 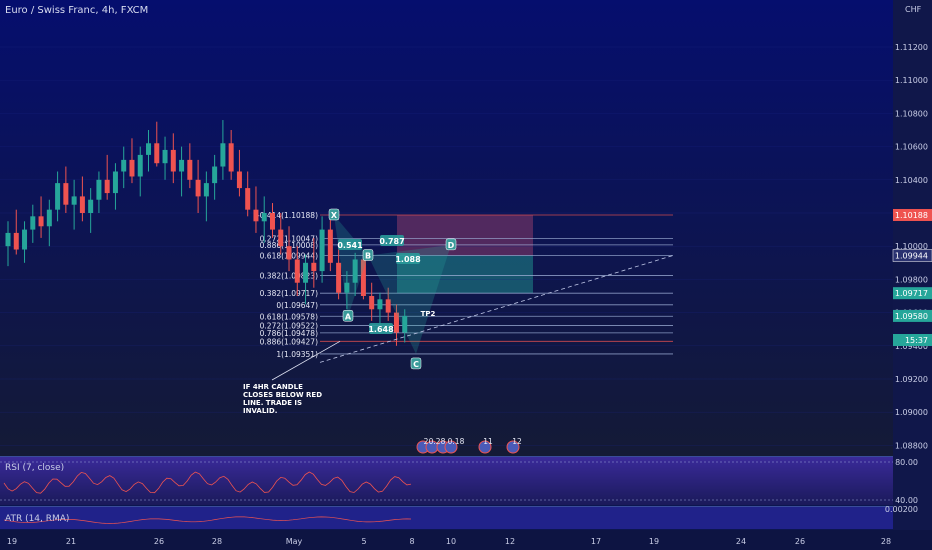 What do you see at coordinates (465, 235) in the screenshot?
I see `stop-loss-zone` at bounding box center [465, 235].